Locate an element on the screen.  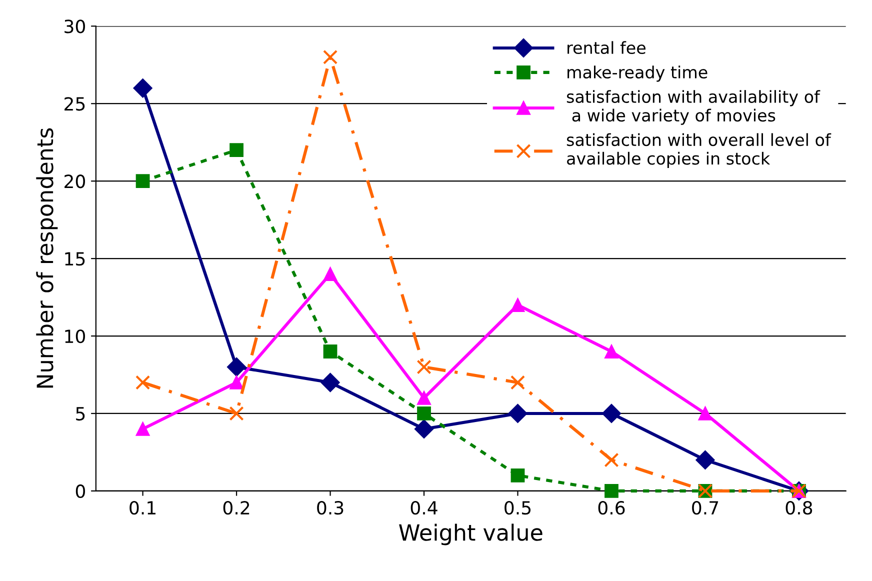
y-tick-label: 15 is located at coordinates (75, 259).